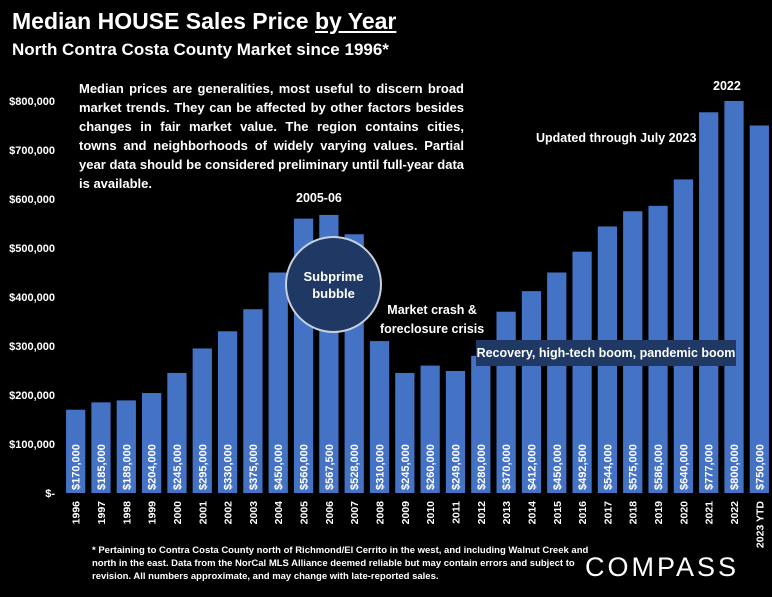 The image size is (772, 597). Describe the element at coordinates (305, 467) in the screenshot. I see `bar-value-label: $560,000` at that location.